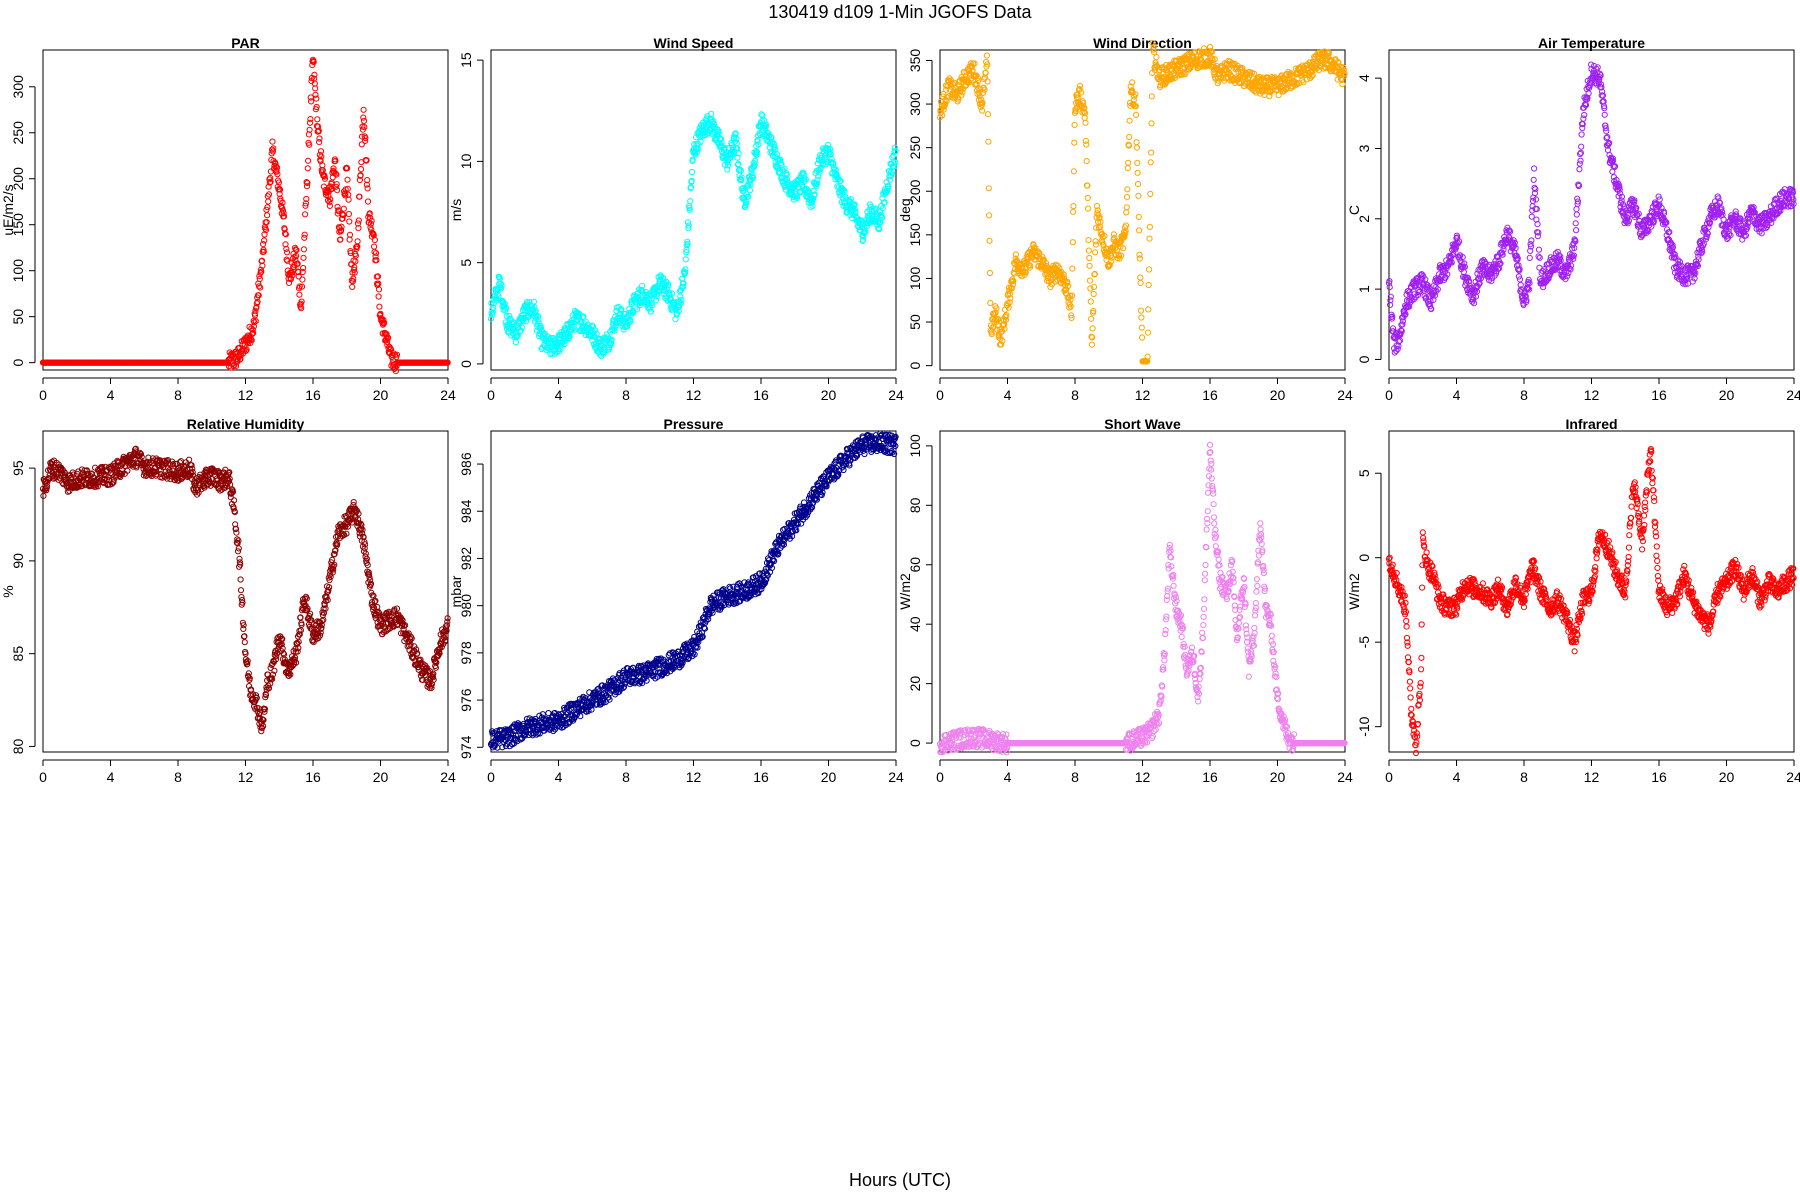 This screenshot has height=1200, width=1800. What do you see at coordinates (448, 395) in the screenshot?
I see `x-tick-label: 24` at bounding box center [448, 395].